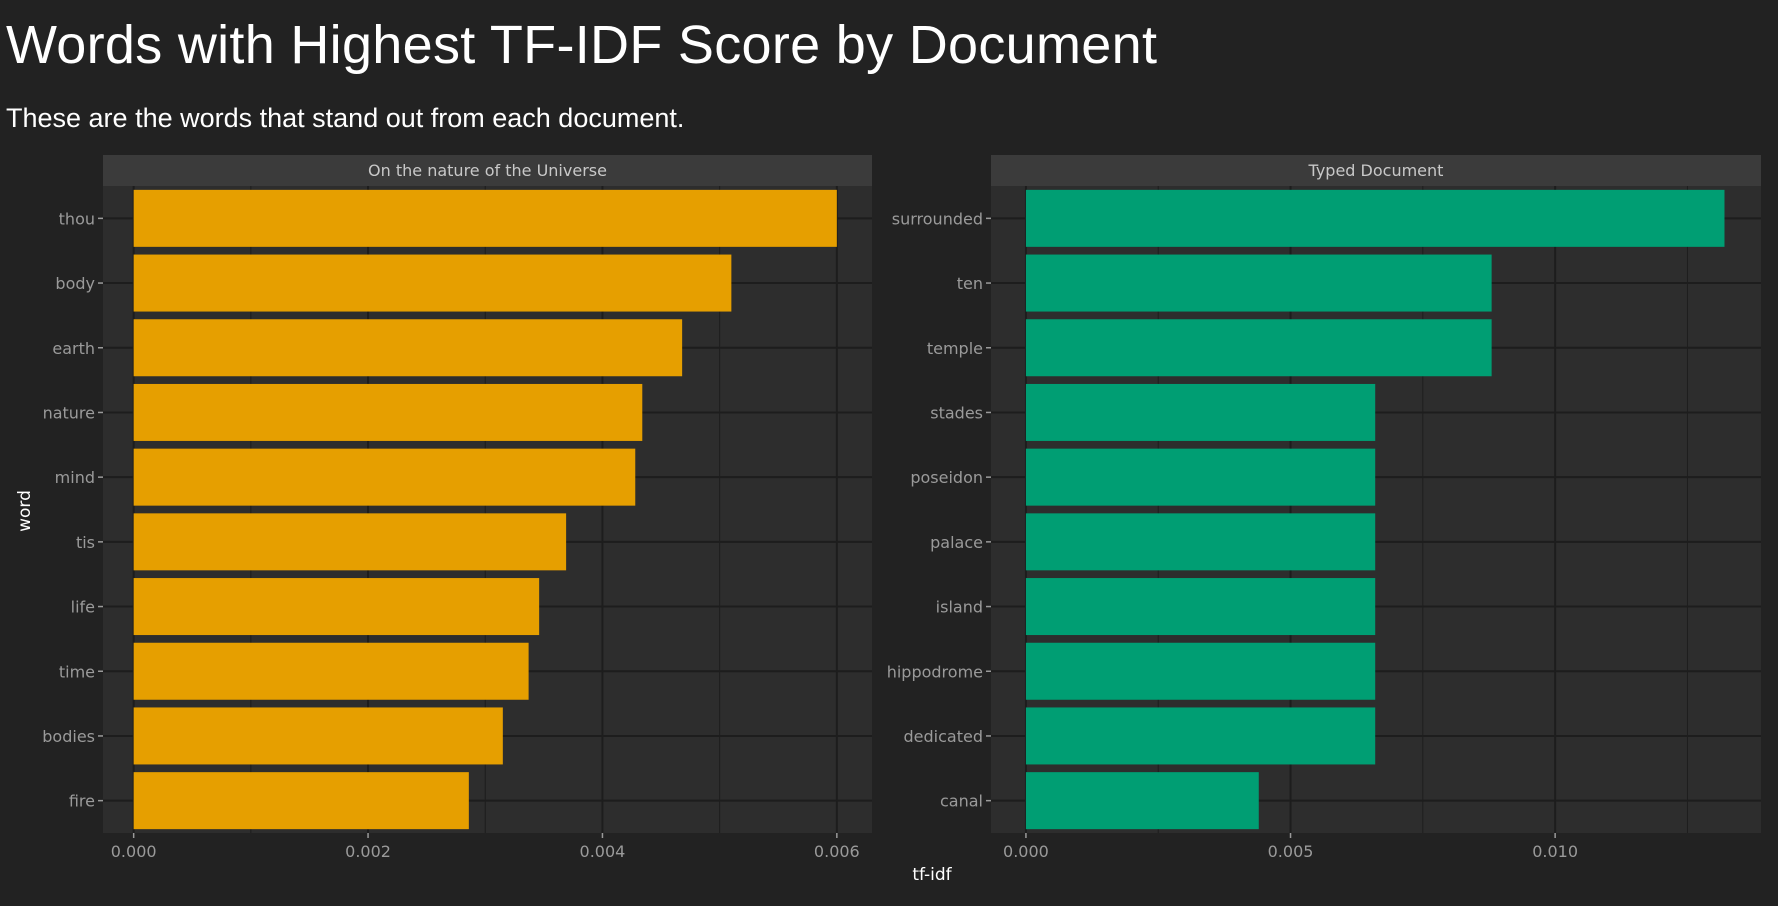 This screenshot has width=1778, height=906. Describe the element at coordinates (837, 851) in the screenshot. I see `x-tick-label: 0.006` at that location.